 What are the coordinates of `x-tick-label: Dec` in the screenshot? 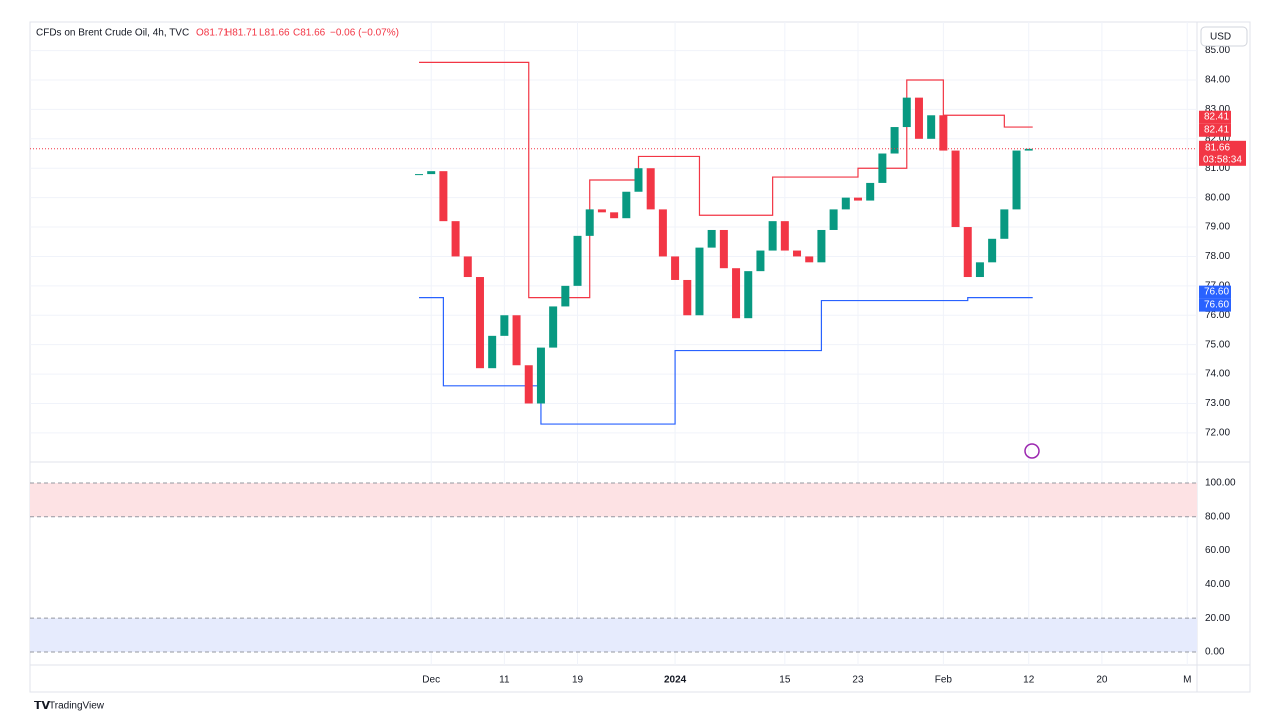 It's located at (431, 680).